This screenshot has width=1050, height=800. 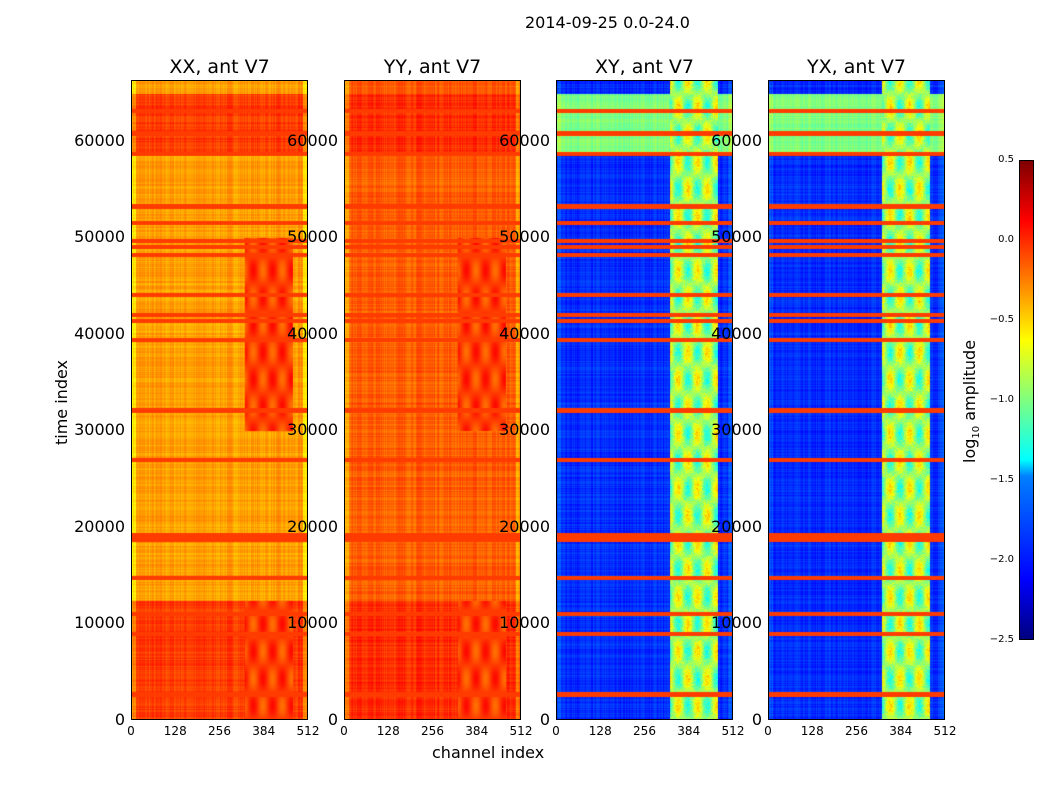 I want to click on colorbar-label-rest: amplitude, so click(x=969, y=382).